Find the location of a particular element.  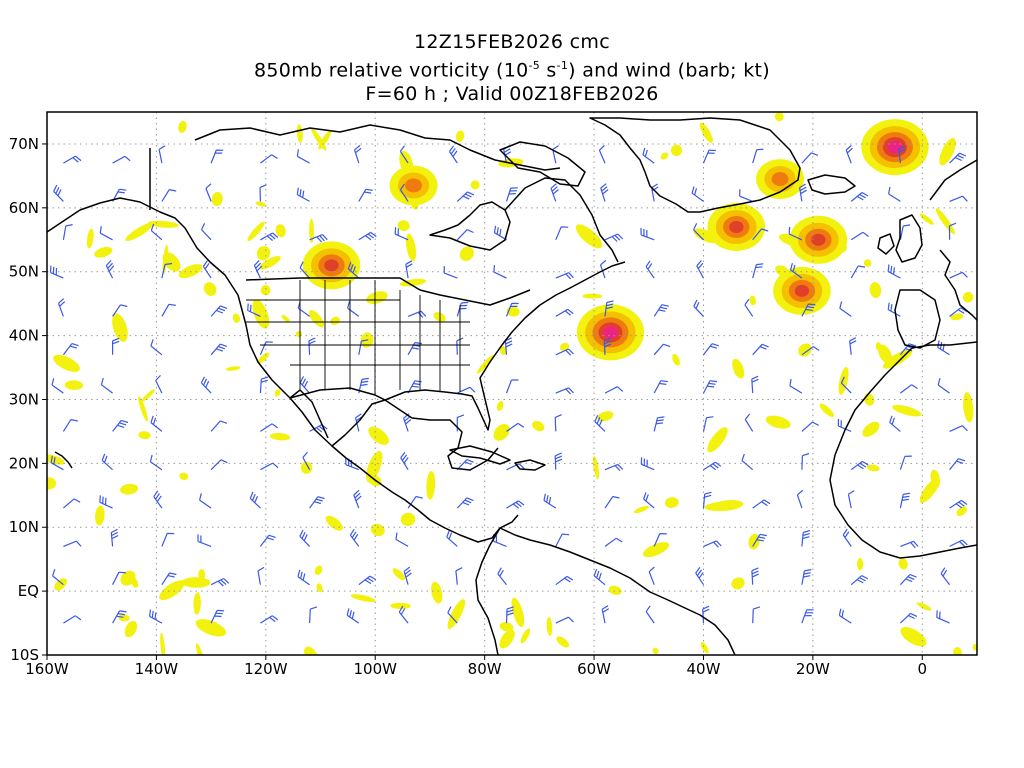

ireland is located at coordinates (886, 244).